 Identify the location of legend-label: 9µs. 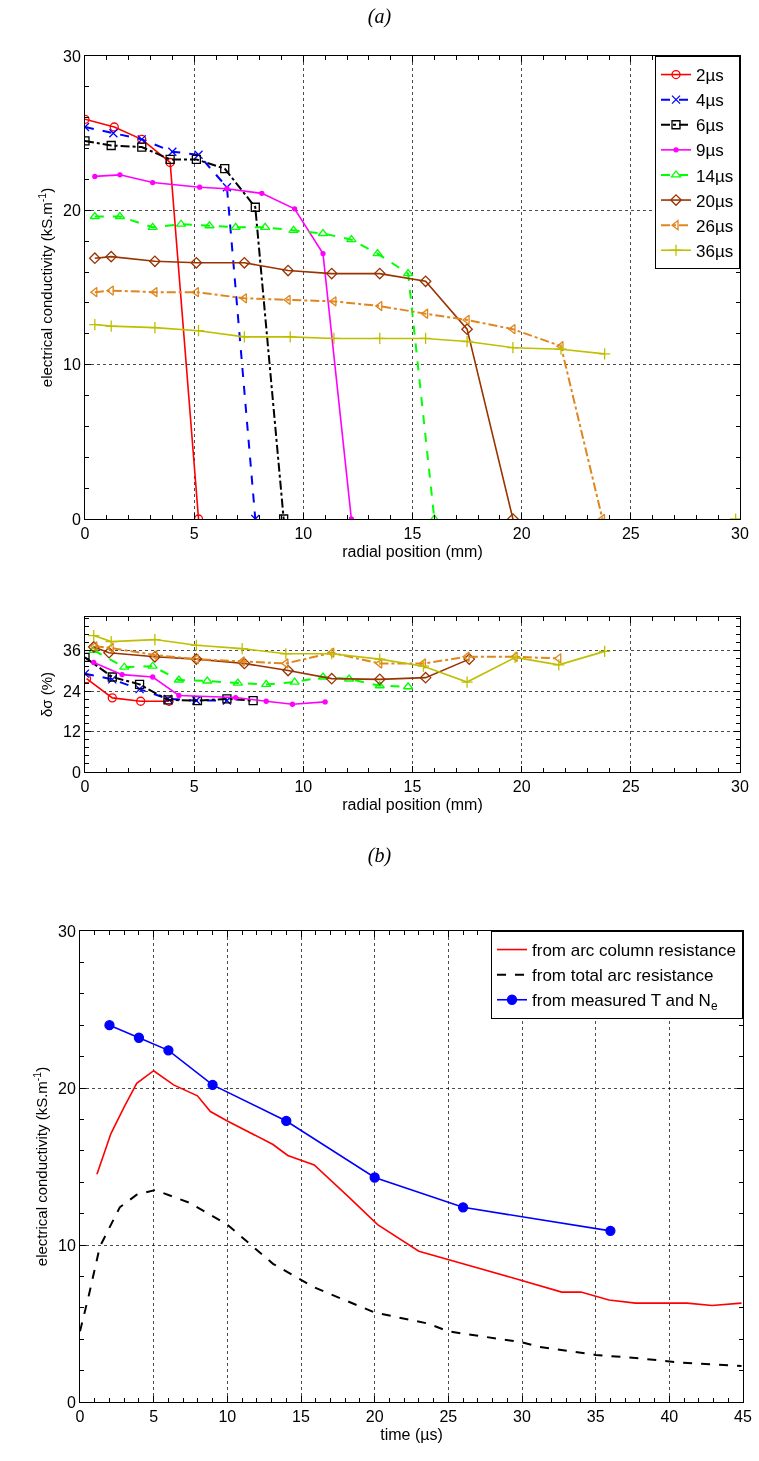
(710, 151).